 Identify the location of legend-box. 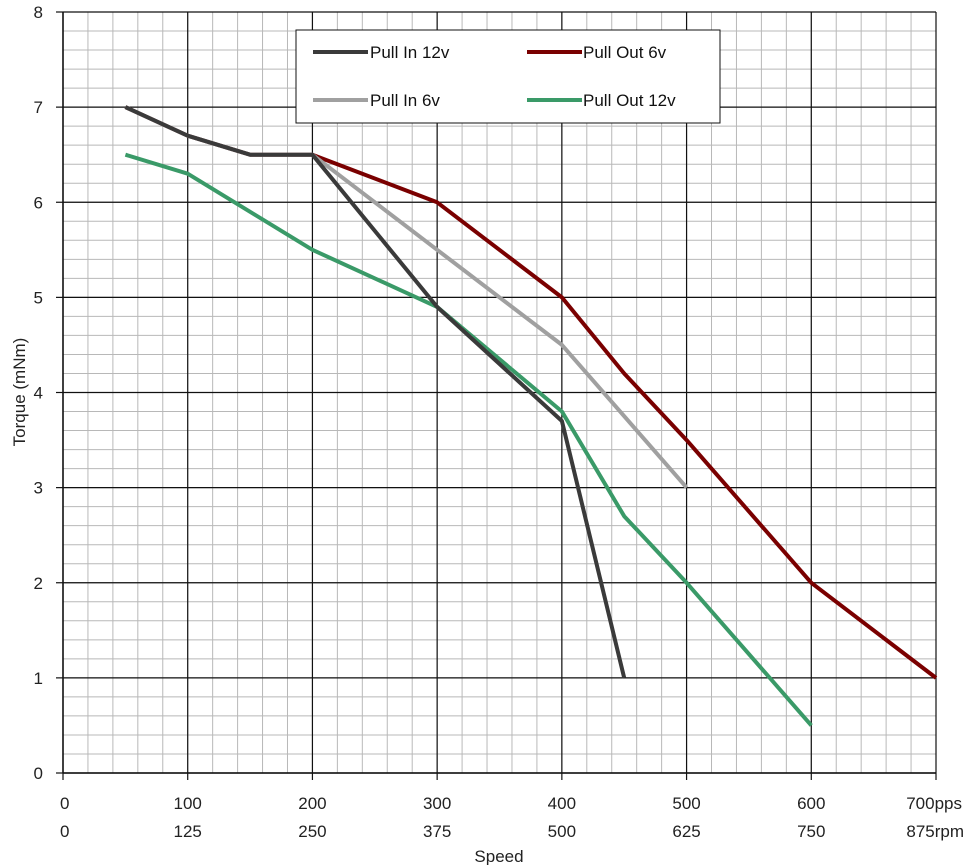
(508, 76).